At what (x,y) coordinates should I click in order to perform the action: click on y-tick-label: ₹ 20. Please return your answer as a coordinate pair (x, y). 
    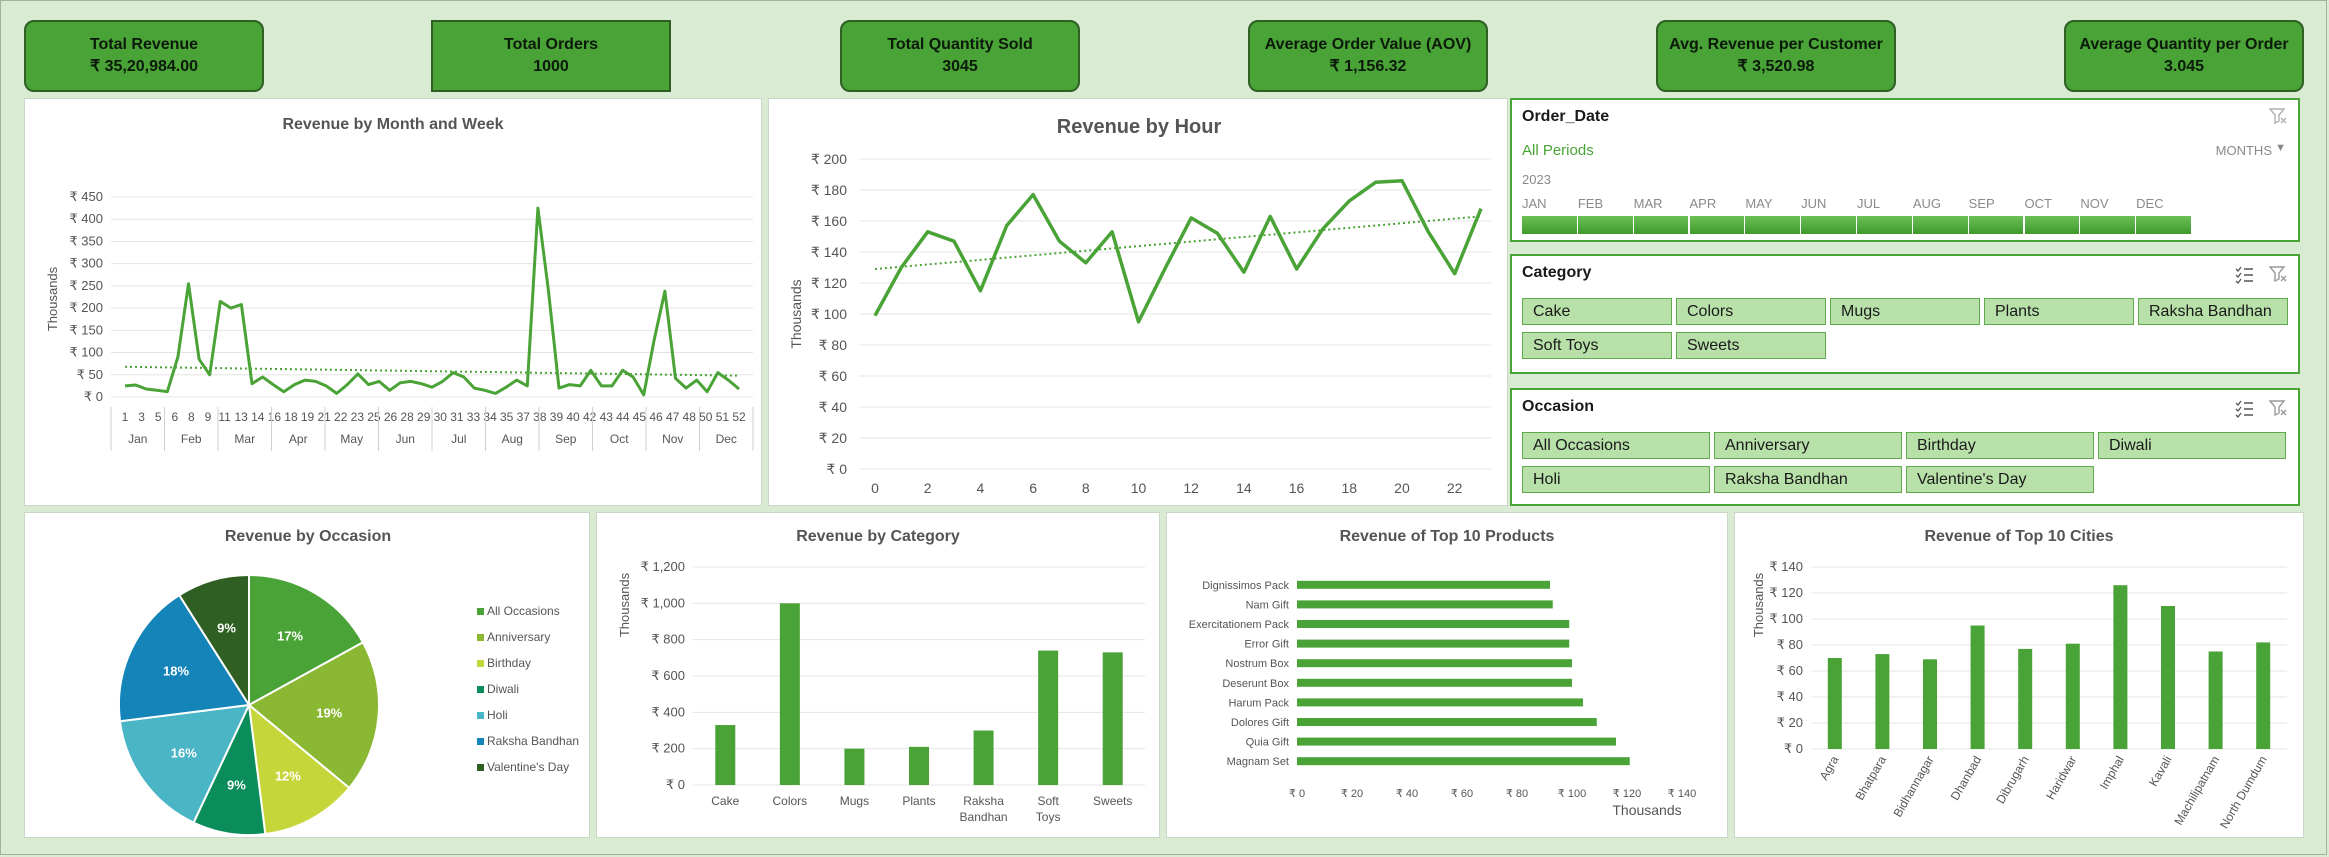
    Looking at the image, I should click on (833, 438).